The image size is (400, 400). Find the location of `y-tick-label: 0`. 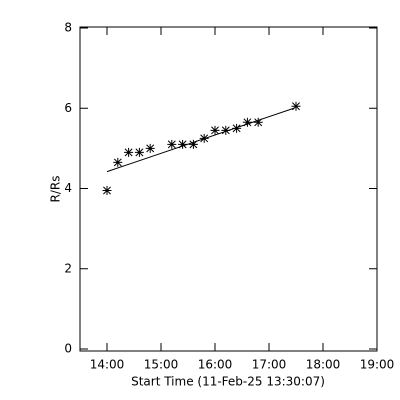

y-tick-label: 0 is located at coordinates (68, 349).